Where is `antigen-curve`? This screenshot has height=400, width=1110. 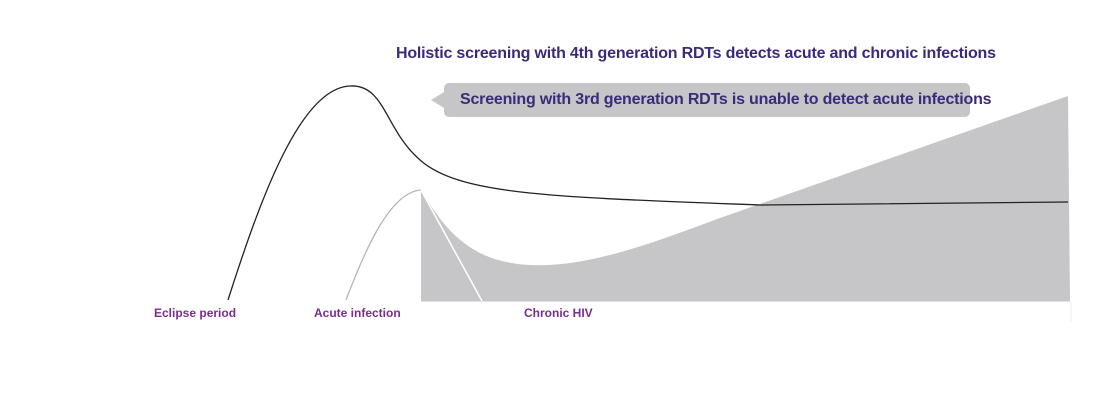
antigen-curve is located at coordinates (383, 245).